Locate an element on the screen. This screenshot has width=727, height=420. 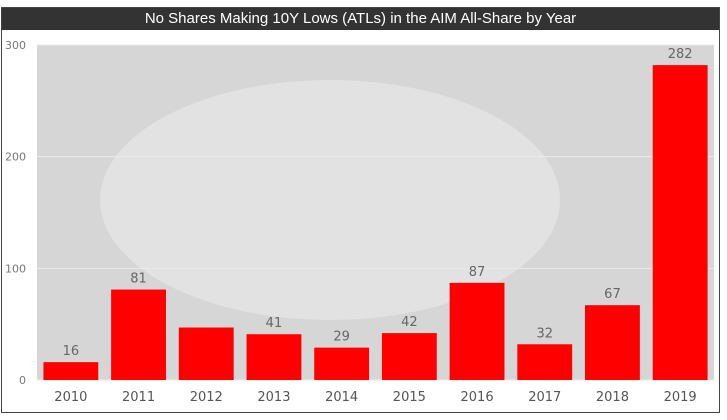
y-tick-label: 200 is located at coordinates (15, 157).